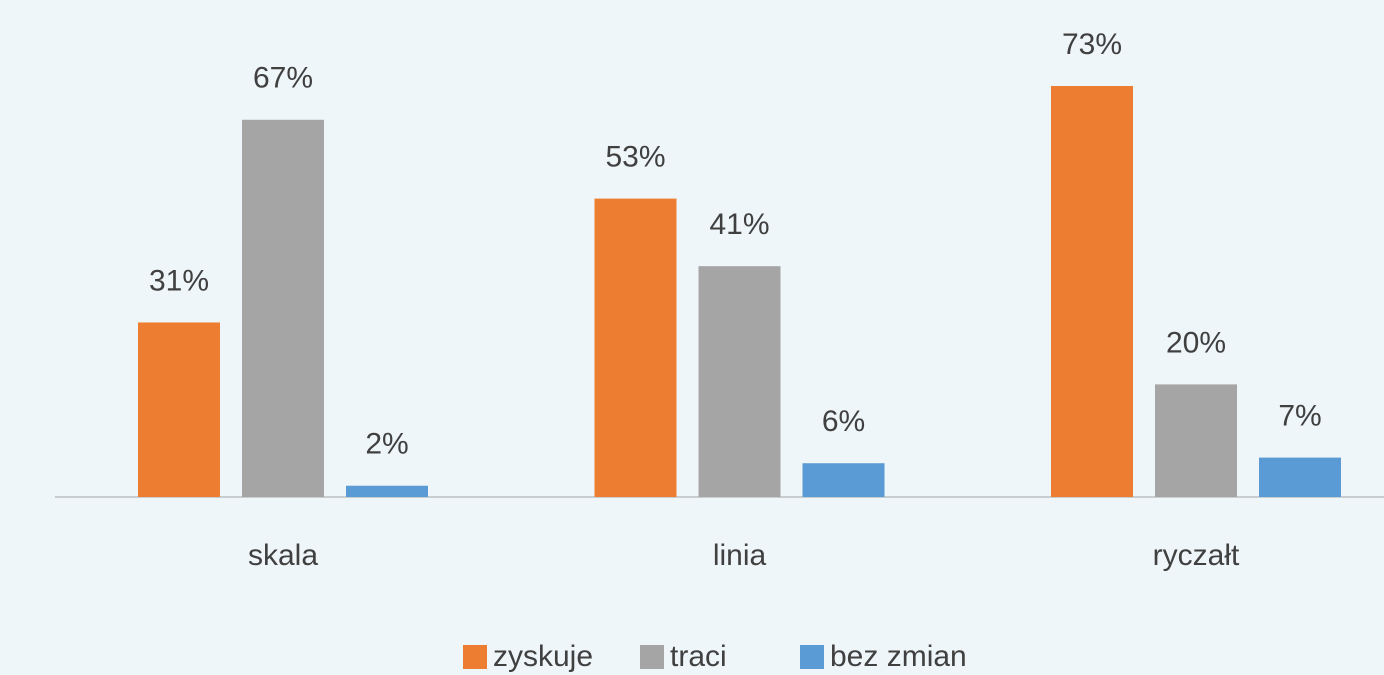 This screenshot has height=675, width=1384. What do you see at coordinates (1196, 555) in the screenshot?
I see `x-tick-label: ryczałt` at bounding box center [1196, 555].